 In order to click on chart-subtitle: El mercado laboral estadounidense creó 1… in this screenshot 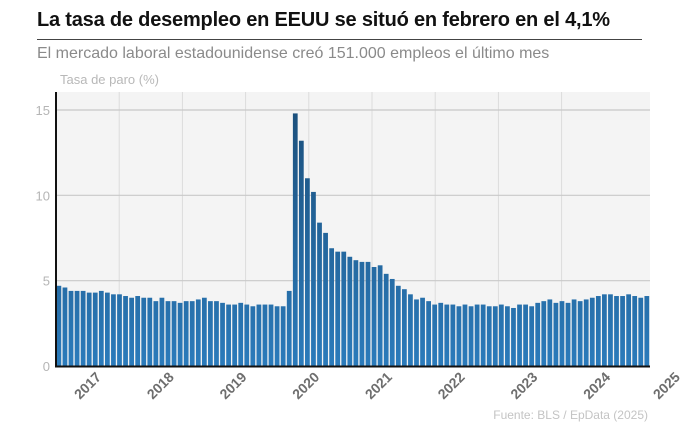, I will do `click(293, 53)`.